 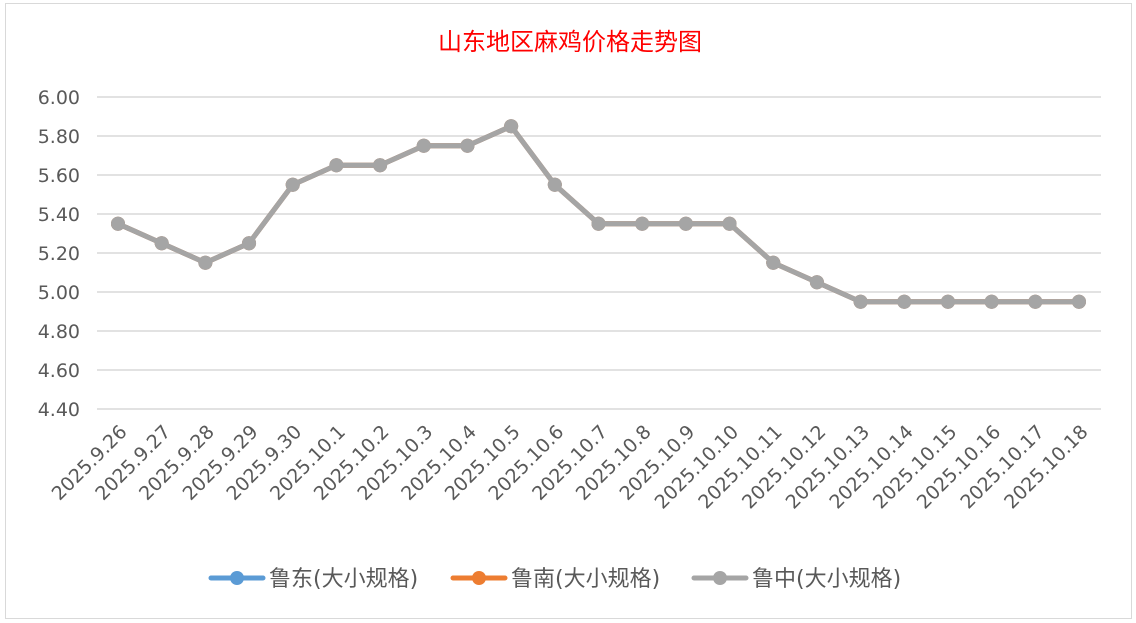 I want to click on legend-label: 鲁南(大小规格), so click(x=585, y=579).